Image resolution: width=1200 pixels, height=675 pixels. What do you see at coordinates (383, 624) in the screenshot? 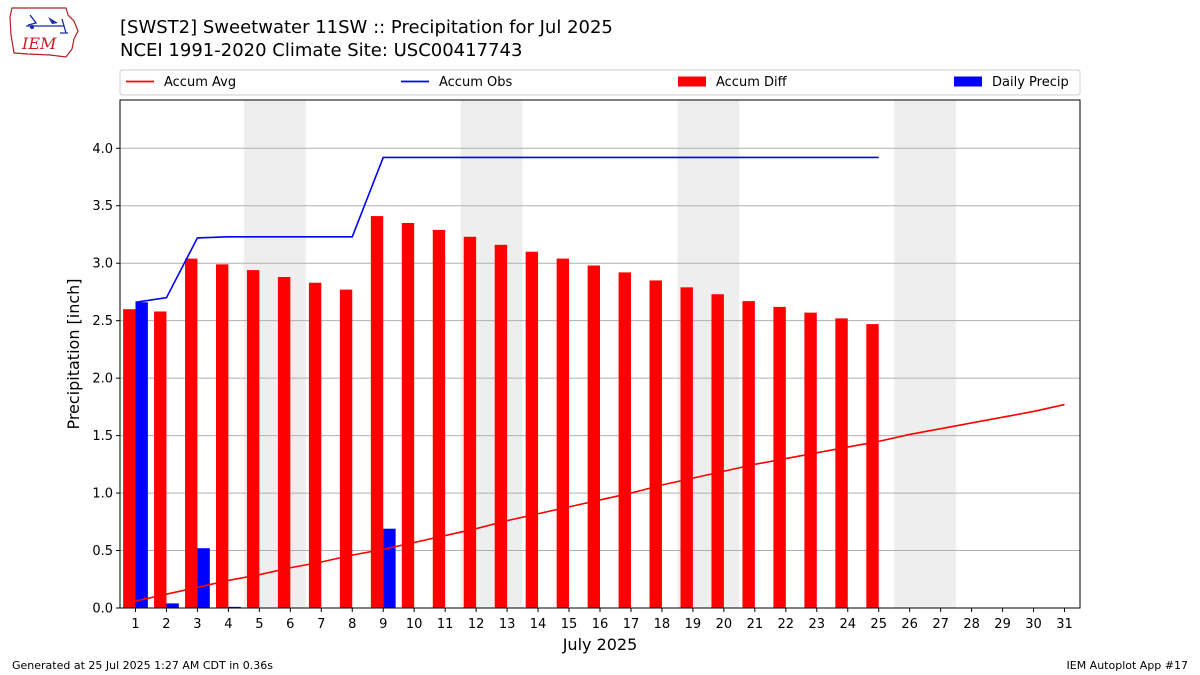
I see `x-tick-label: 9` at bounding box center [383, 624].